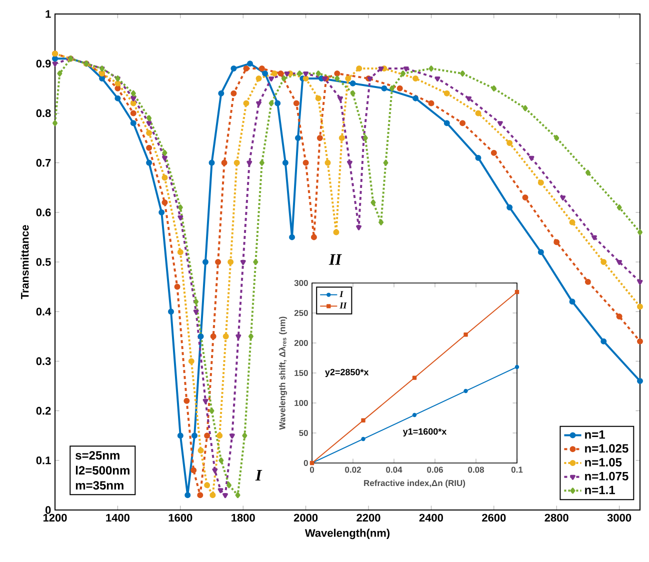  Describe the element at coordinates (606, 448) in the screenshot. I see `legend-label: n=1.025` at that location.